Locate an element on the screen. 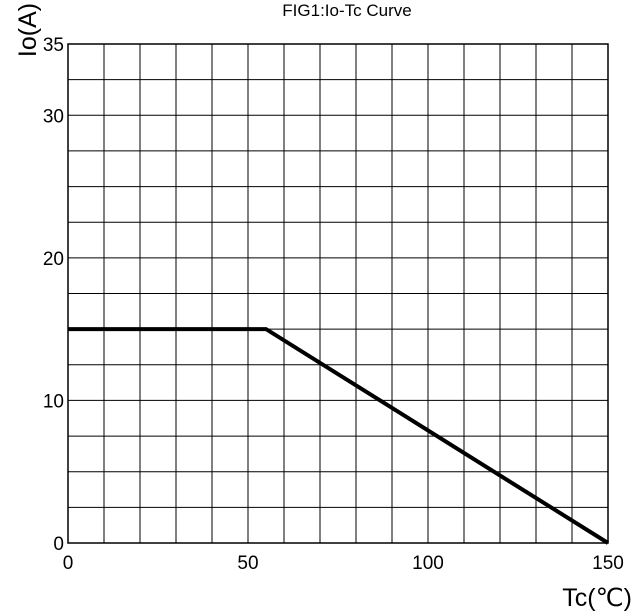 The width and height of the screenshot is (635, 614). x-tick-label: 100 is located at coordinates (428, 563).